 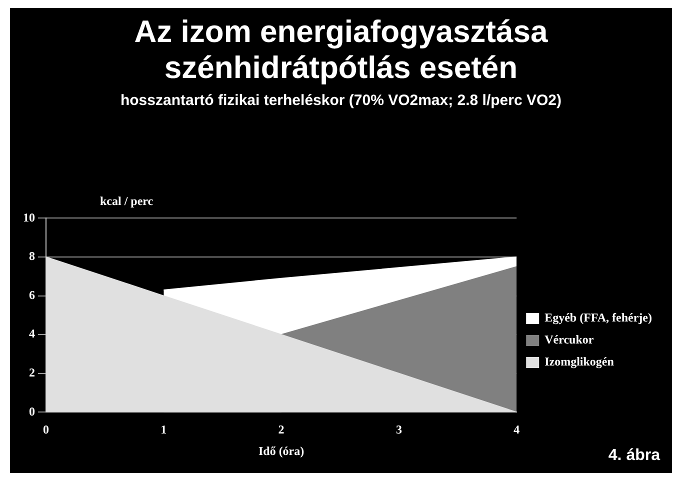 What do you see at coordinates (32, 256) in the screenshot?
I see `y-tick-label: 8` at bounding box center [32, 256].